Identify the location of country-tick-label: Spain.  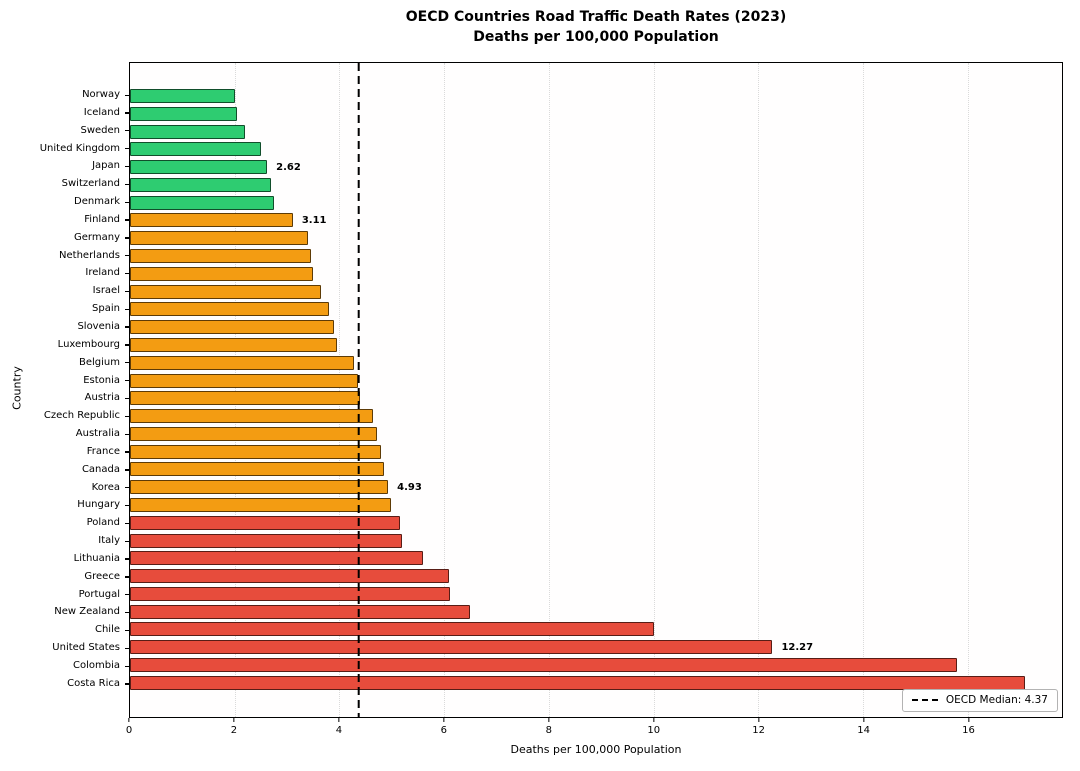
(64, 309).